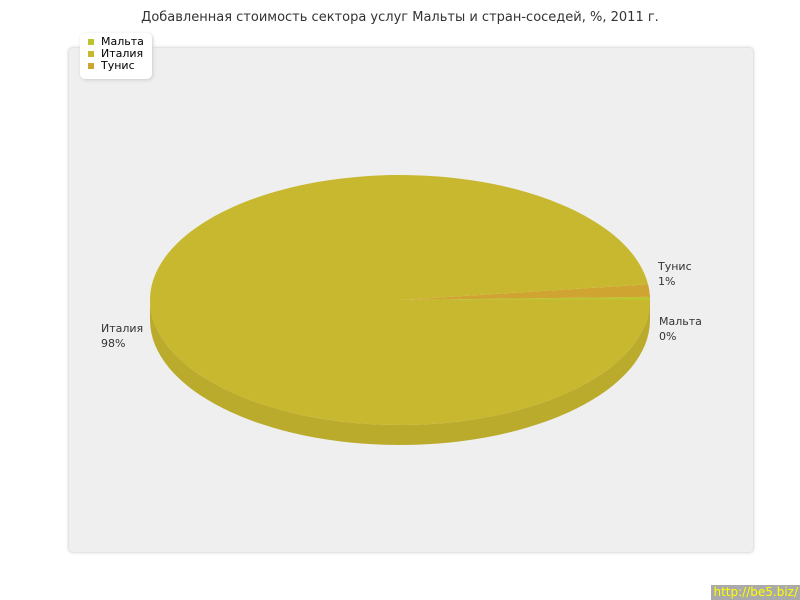  What do you see at coordinates (113, 343) in the screenshot?
I see `data-label-value: 98%` at bounding box center [113, 343].